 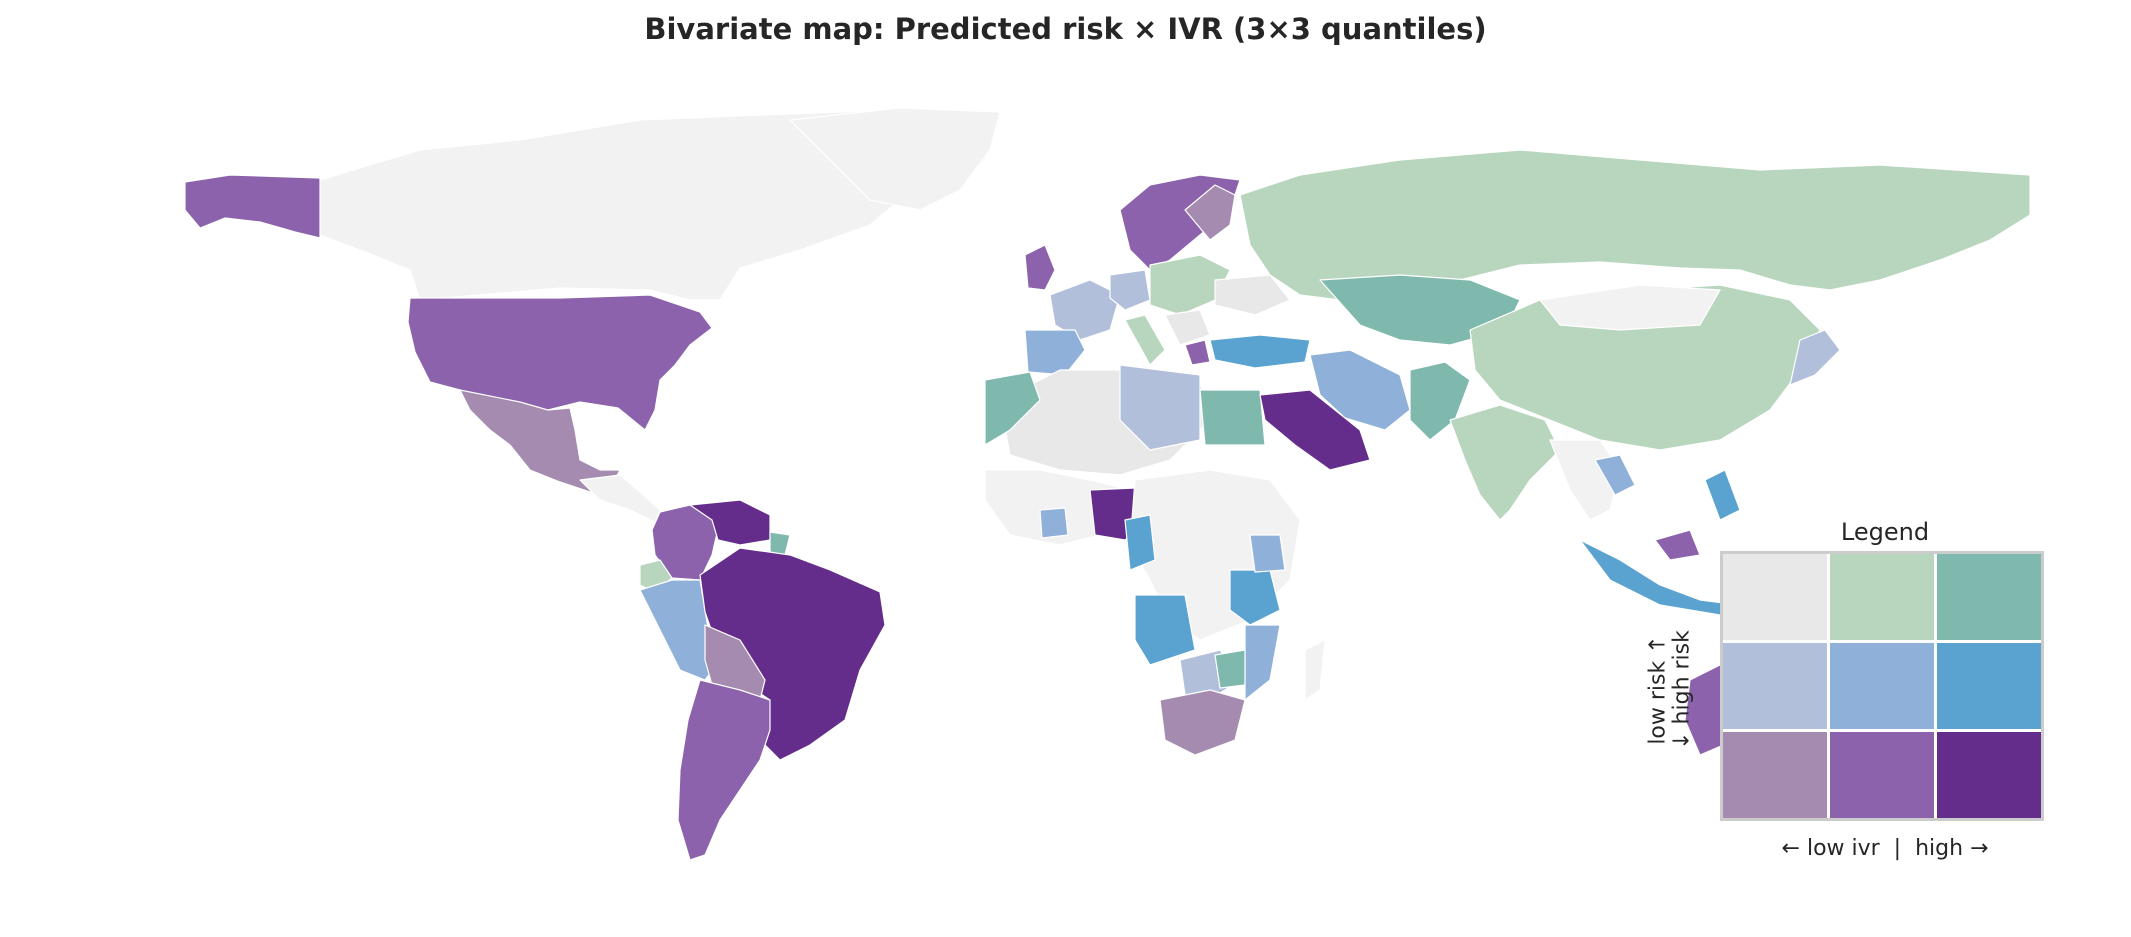 I want to click on region-venezuela, so click(x=730, y=522).